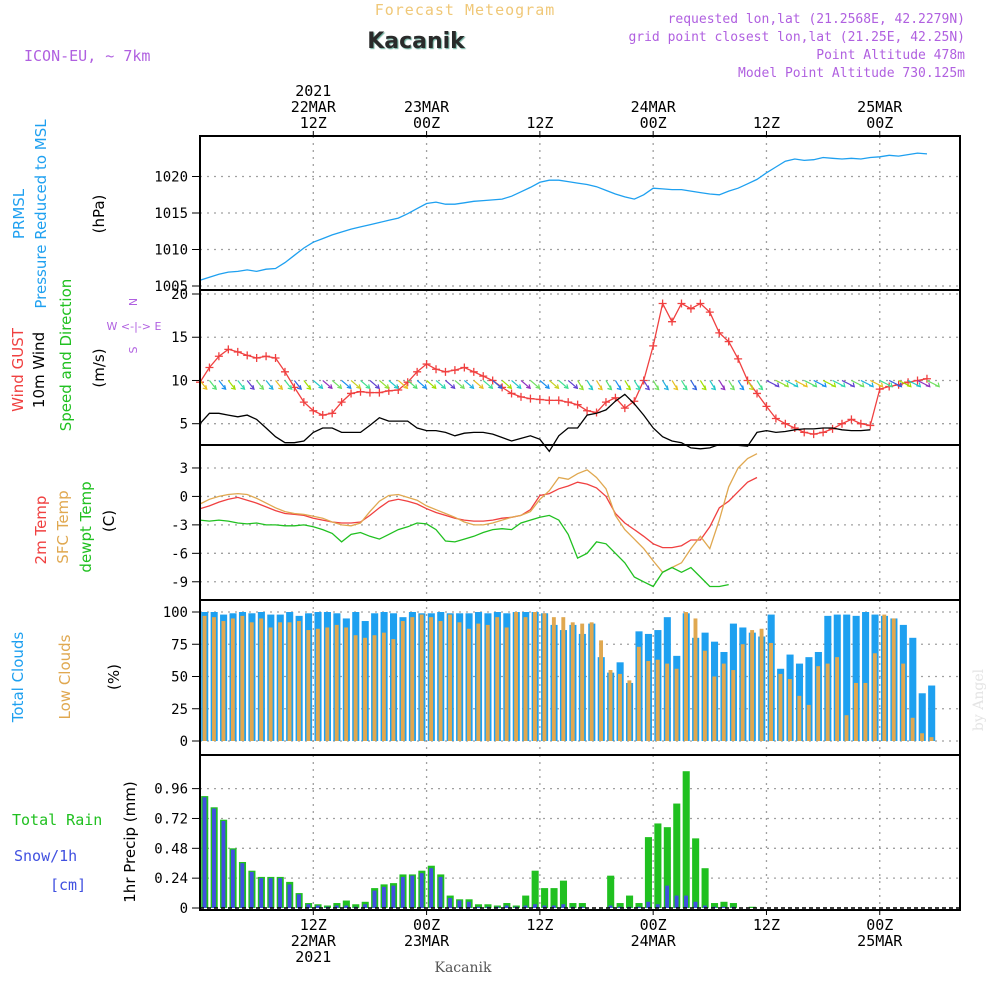 Image resolution: width=1000 pixels, height=1000 pixels. Describe the element at coordinates (171, 849) in the screenshot. I see `ytick-label: 0.48` at that location.